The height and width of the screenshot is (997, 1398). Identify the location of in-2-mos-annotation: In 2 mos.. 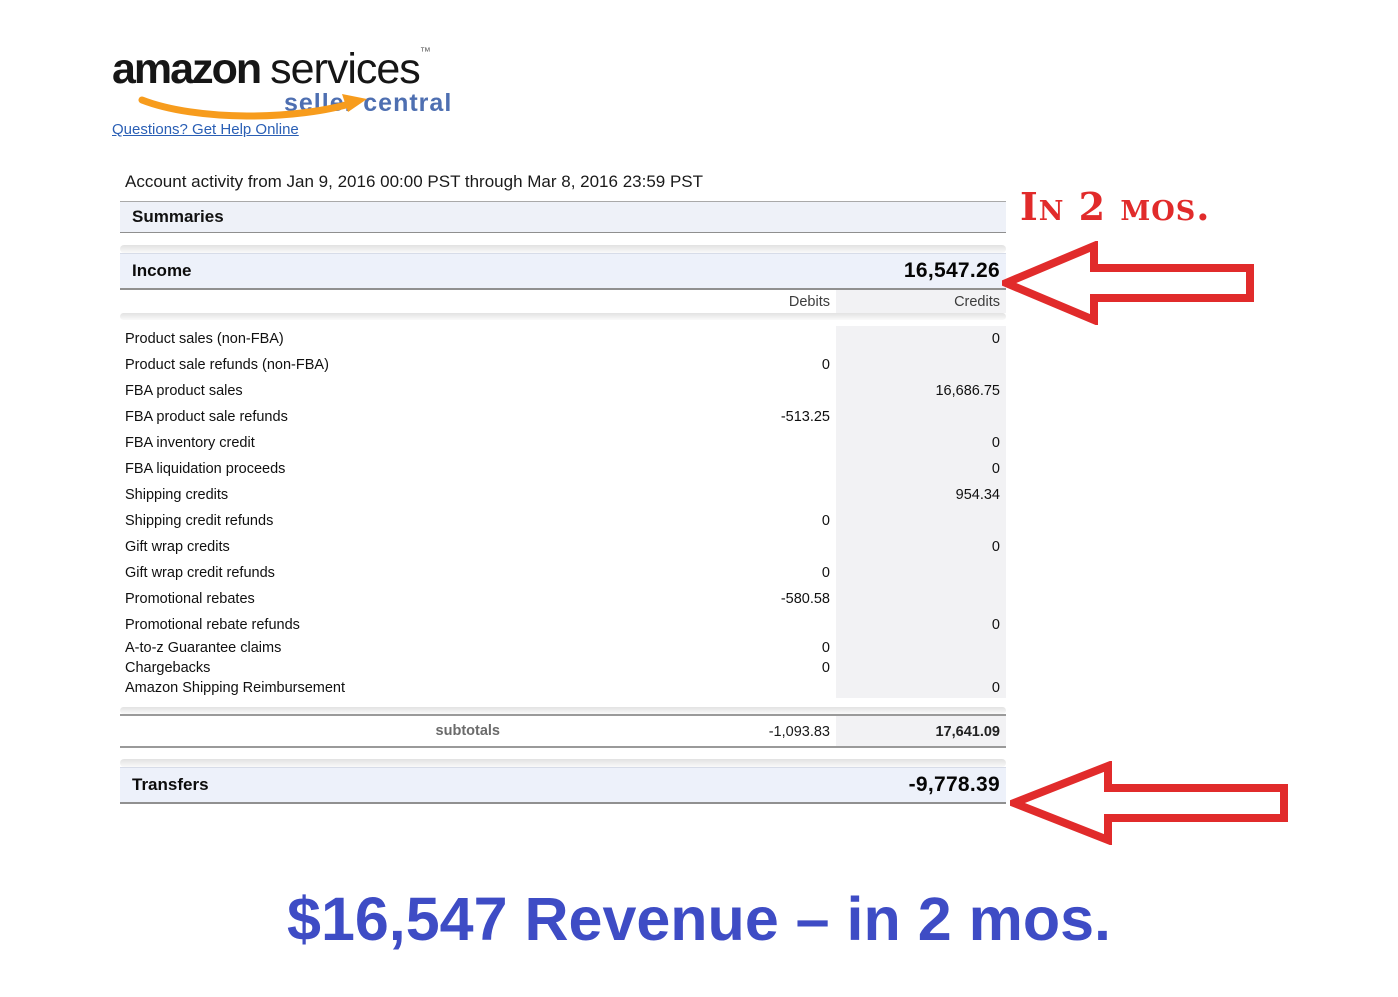
(1115, 206).